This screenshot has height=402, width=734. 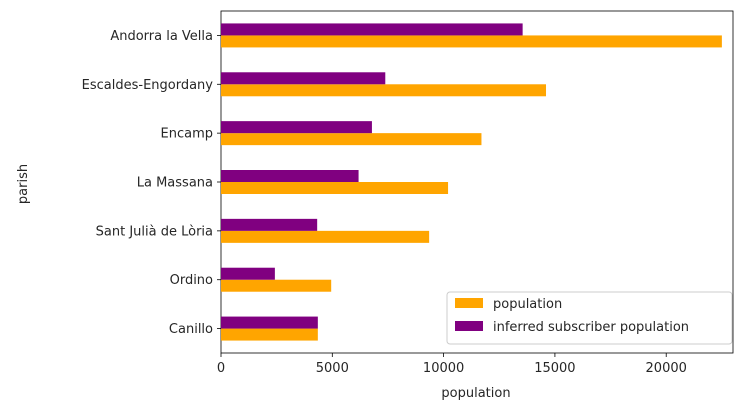 I want to click on y-tick-label: Canillo, so click(x=191, y=329).